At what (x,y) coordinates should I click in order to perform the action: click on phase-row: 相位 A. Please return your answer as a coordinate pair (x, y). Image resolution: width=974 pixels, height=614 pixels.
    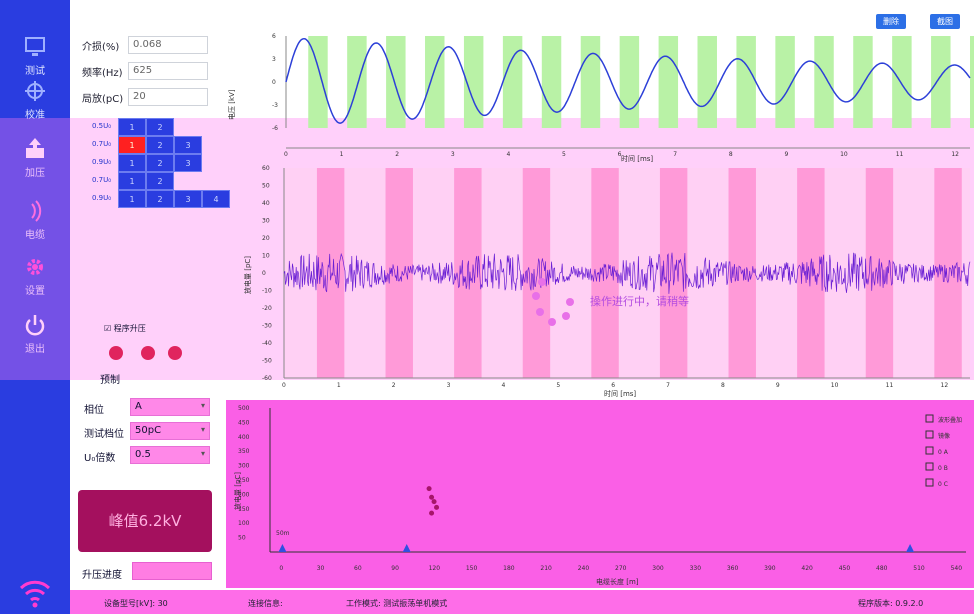
    Looking at the image, I should click on (142, 407).